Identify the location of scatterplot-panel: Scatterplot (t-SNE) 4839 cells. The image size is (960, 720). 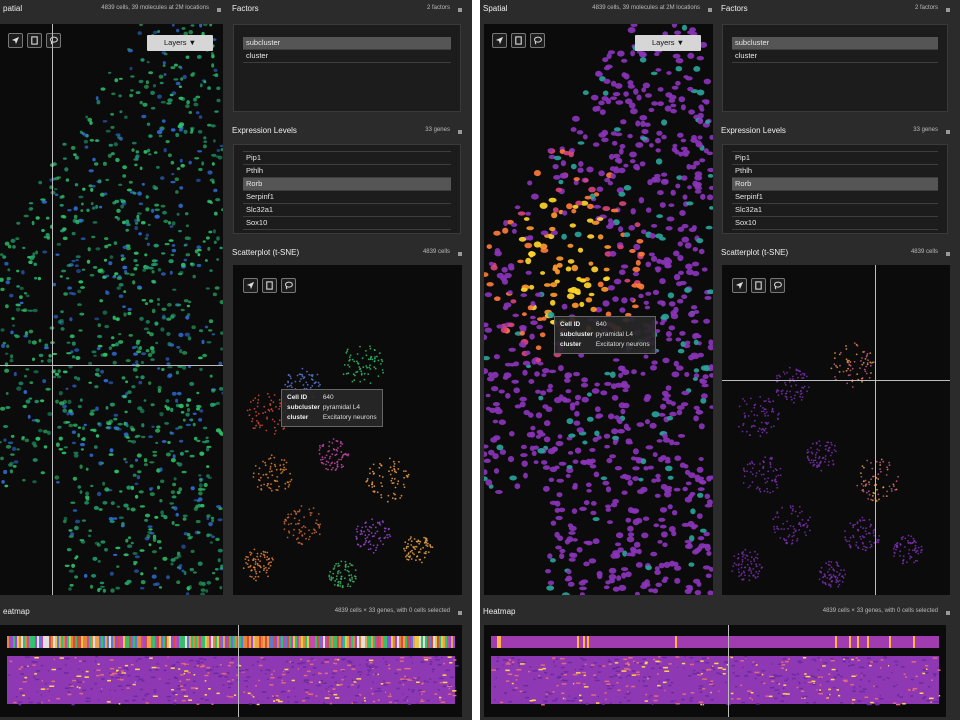
(836, 422).